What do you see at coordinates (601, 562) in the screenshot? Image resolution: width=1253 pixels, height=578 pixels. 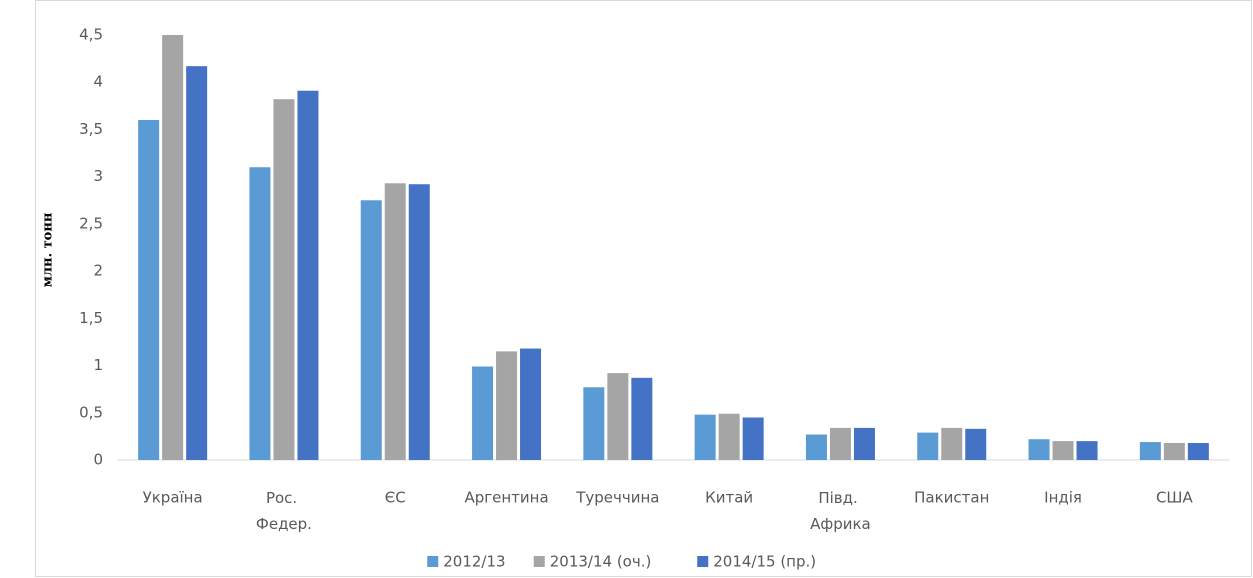 I see `legend-label: 2013/14 (оч.)` at bounding box center [601, 562].